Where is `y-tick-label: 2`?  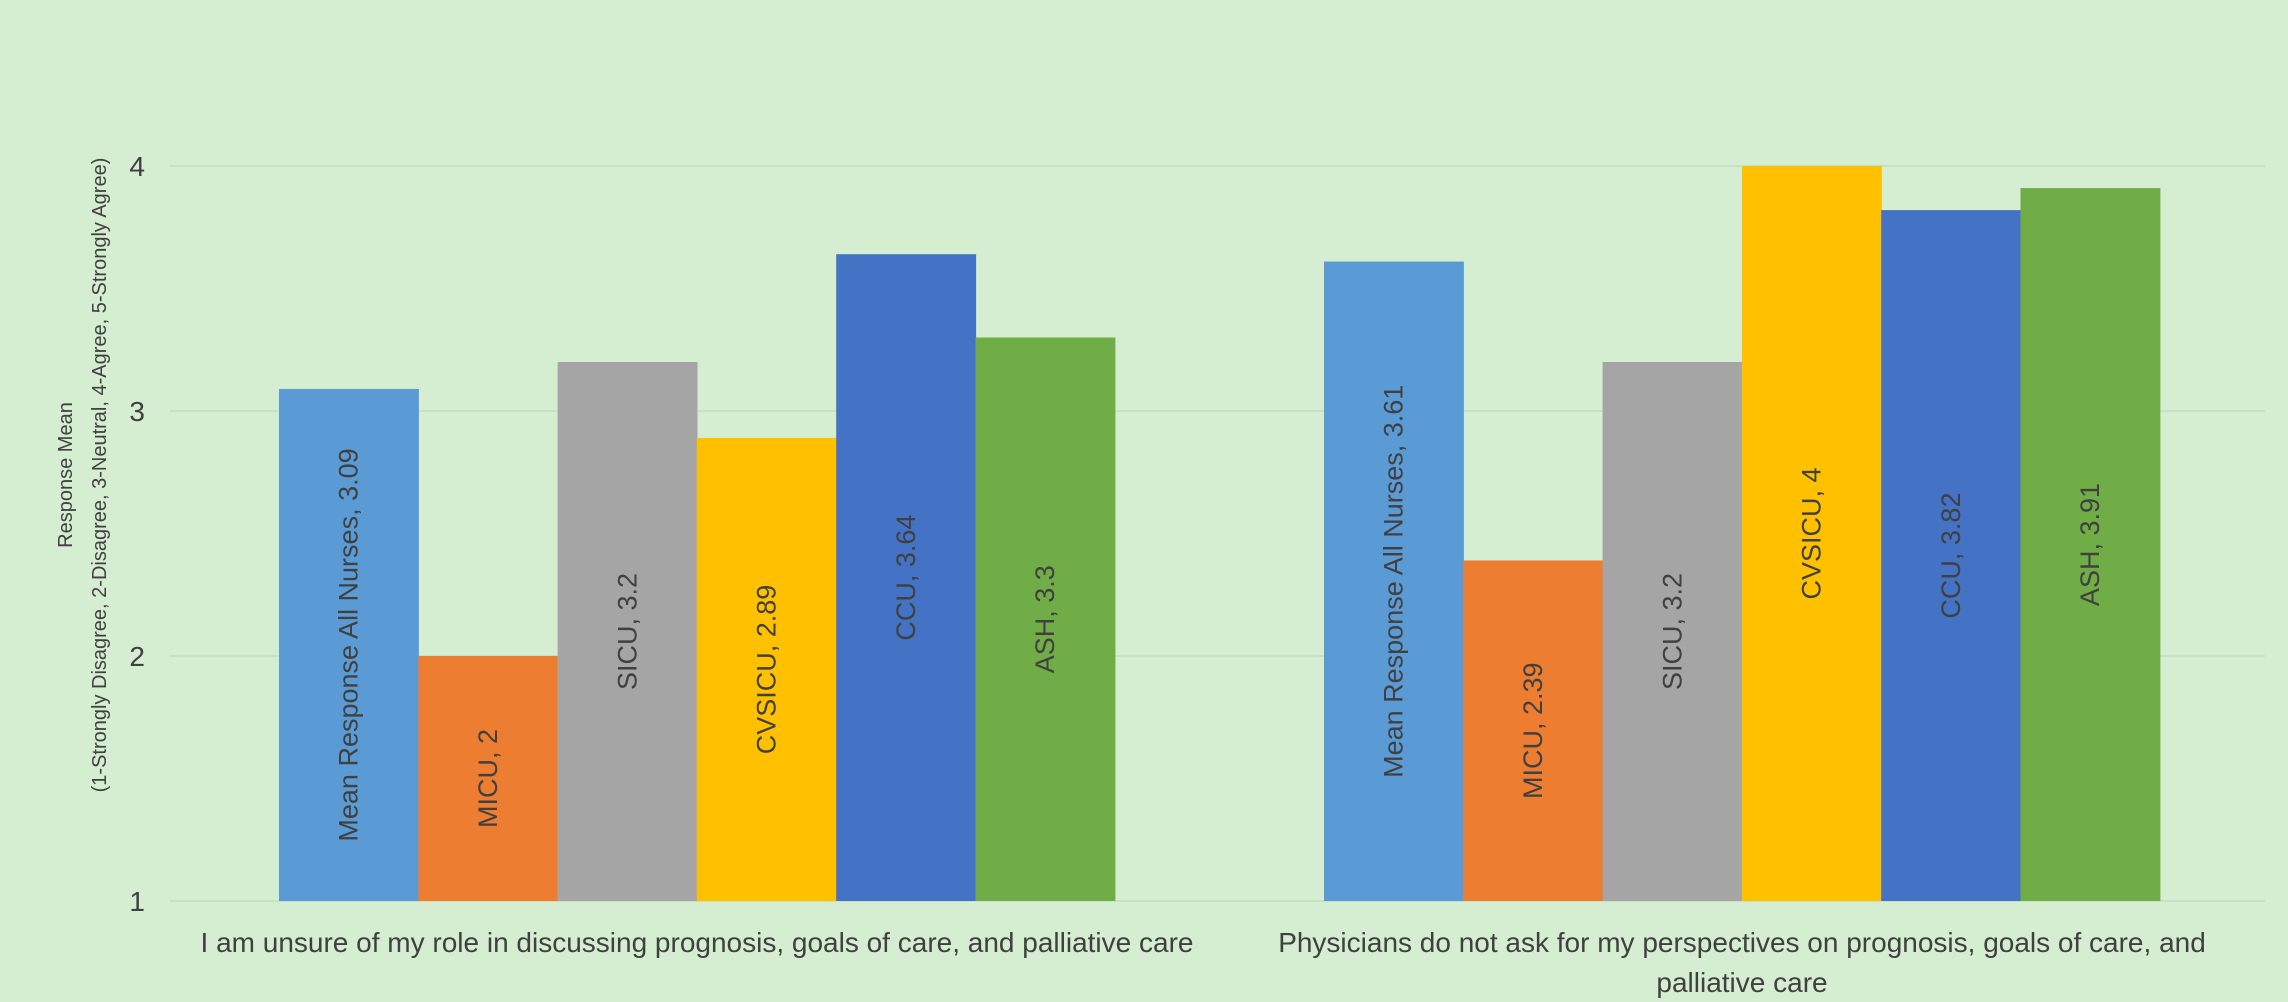
y-tick-label: 2 is located at coordinates (137, 656).